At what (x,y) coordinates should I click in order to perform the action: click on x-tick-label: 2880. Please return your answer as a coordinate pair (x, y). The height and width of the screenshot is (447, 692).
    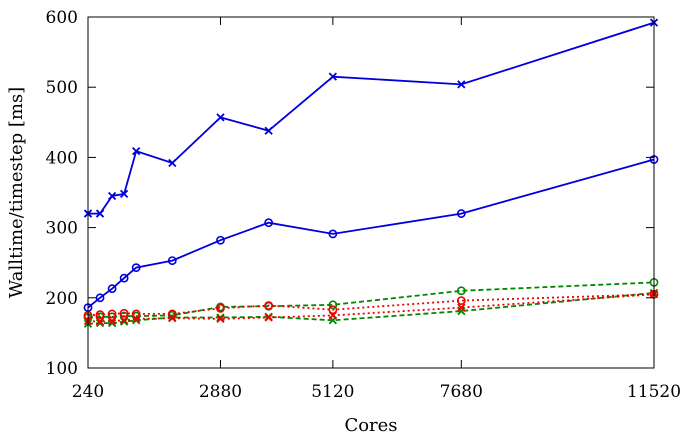
    Looking at the image, I should click on (220, 392).